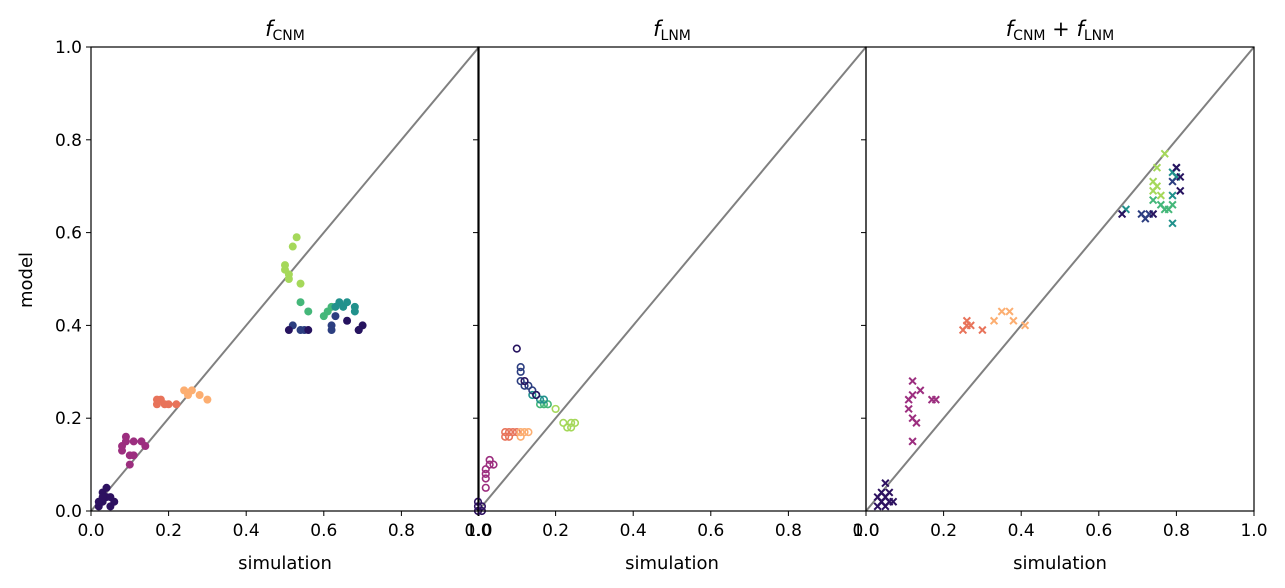 Image resolution: width=1285 pixels, height=588 pixels. Describe the element at coordinates (68, 48) in the screenshot. I see `y-tick-label: 1.0` at that location.